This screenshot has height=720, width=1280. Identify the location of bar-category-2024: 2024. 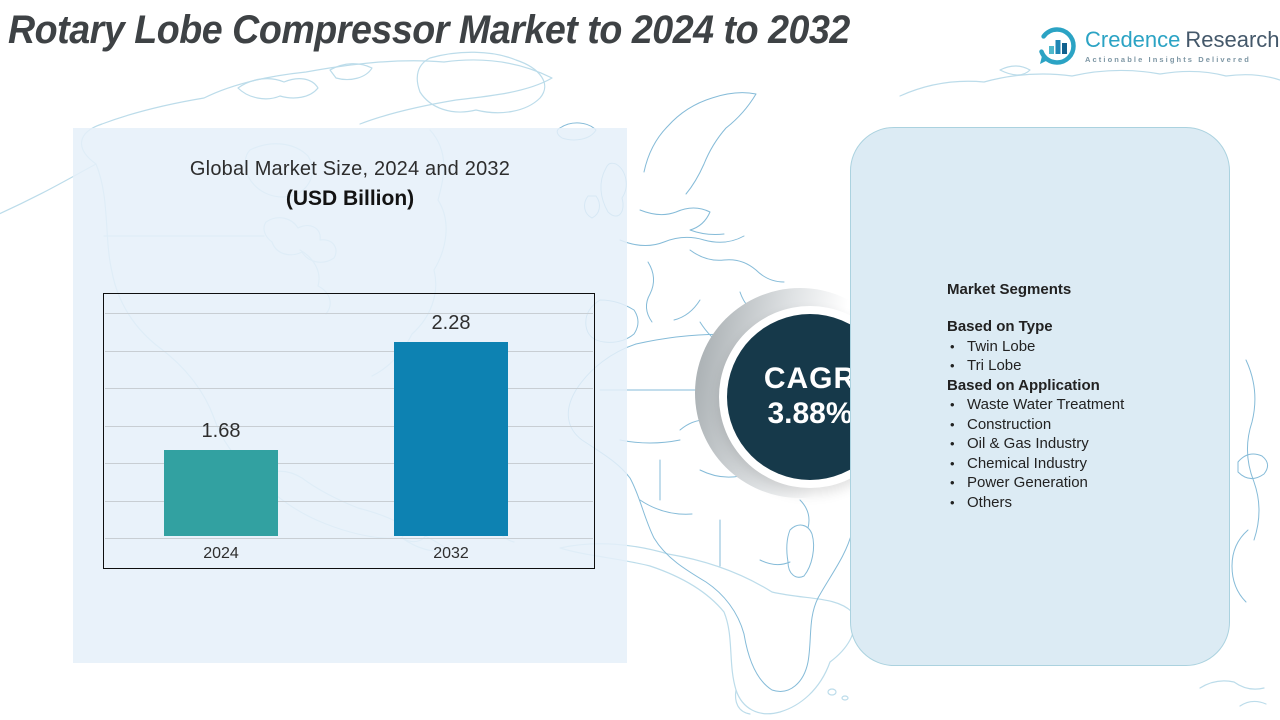
(221, 553).